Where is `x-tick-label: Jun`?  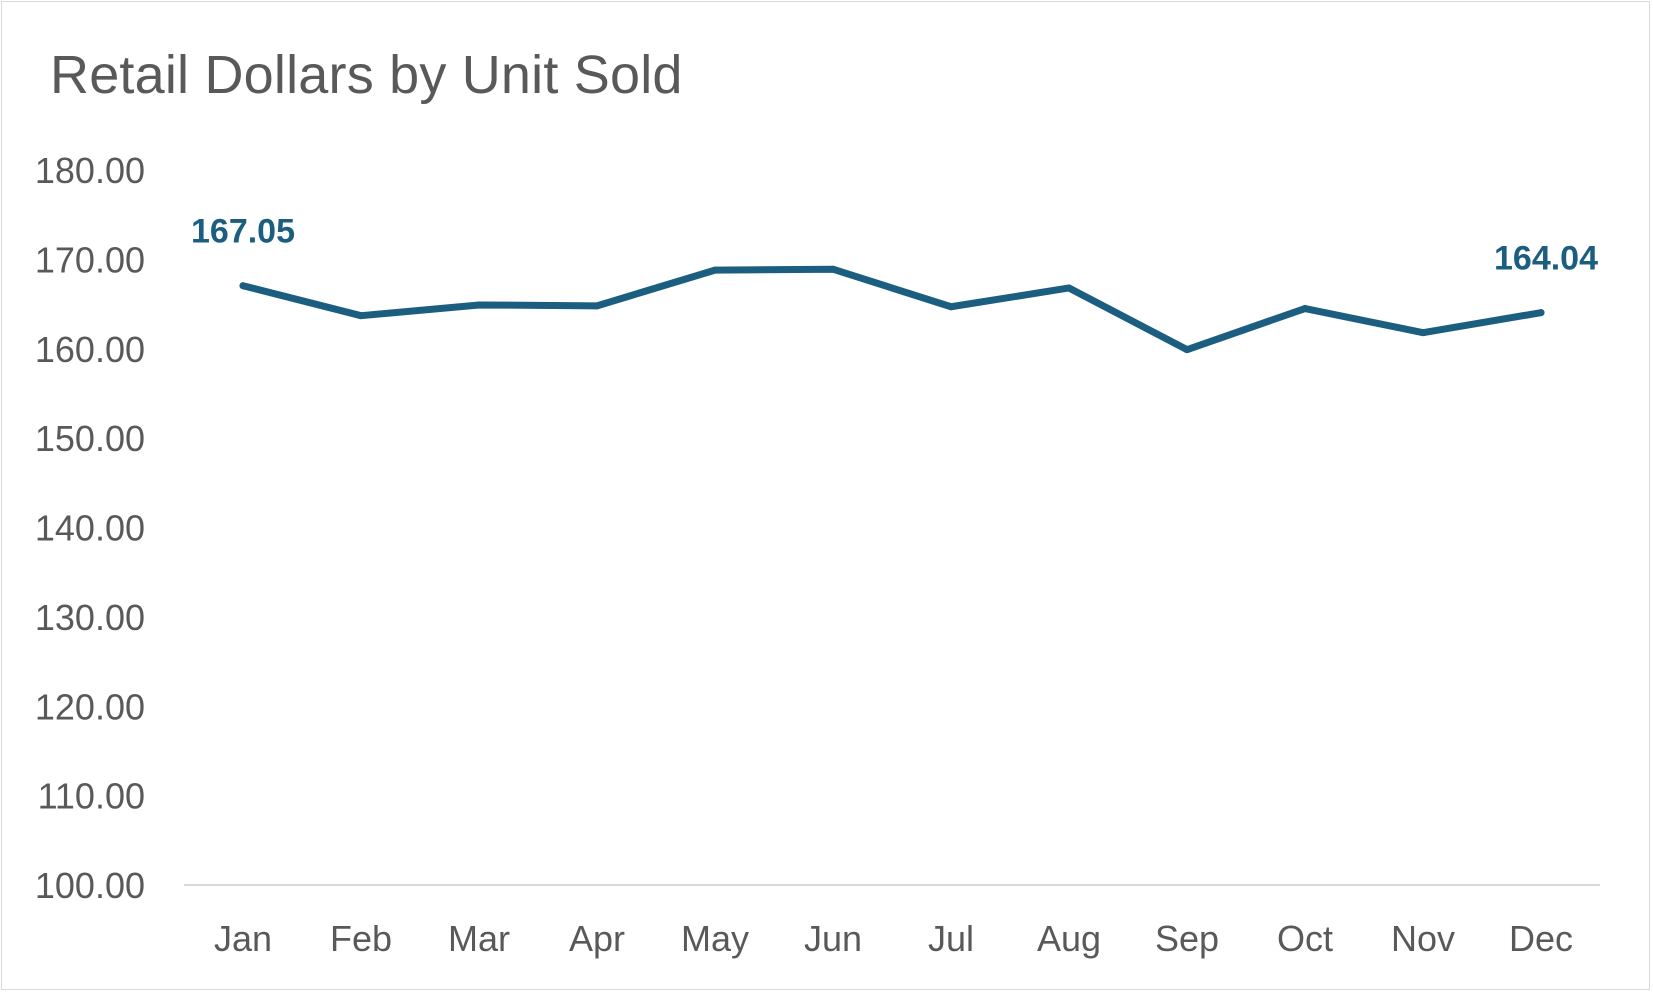 x-tick-label: Jun is located at coordinates (833, 938).